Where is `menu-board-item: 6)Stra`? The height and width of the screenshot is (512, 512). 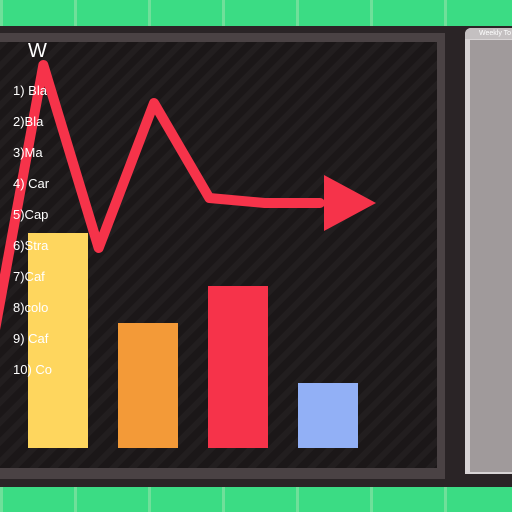 menu-board-item: 6)Stra is located at coordinates (31, 245).